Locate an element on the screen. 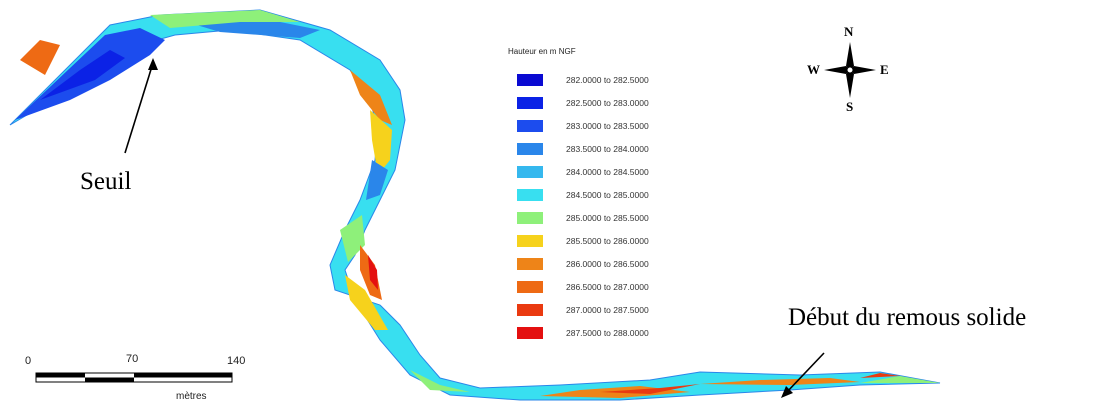 This screenshot has height=410, width=1098. legend-label: 284.5000 to 285.0000 is located at coordinates (607, 195).